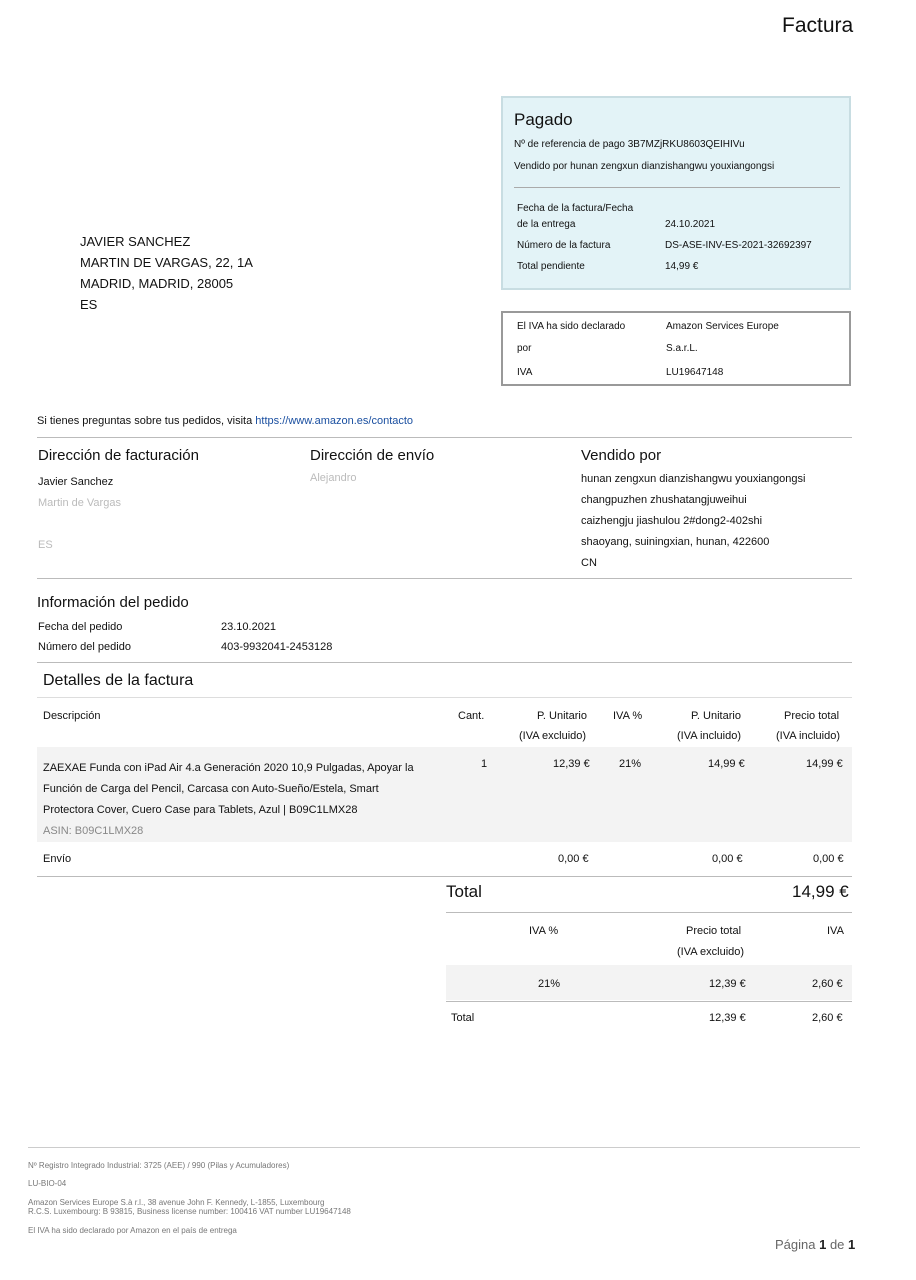 This screenshot has height=1280, width=916. Describe the element at coordinates (716, 716) in the screenshot. I see `col-unit-in: P. Unitario` at that location.